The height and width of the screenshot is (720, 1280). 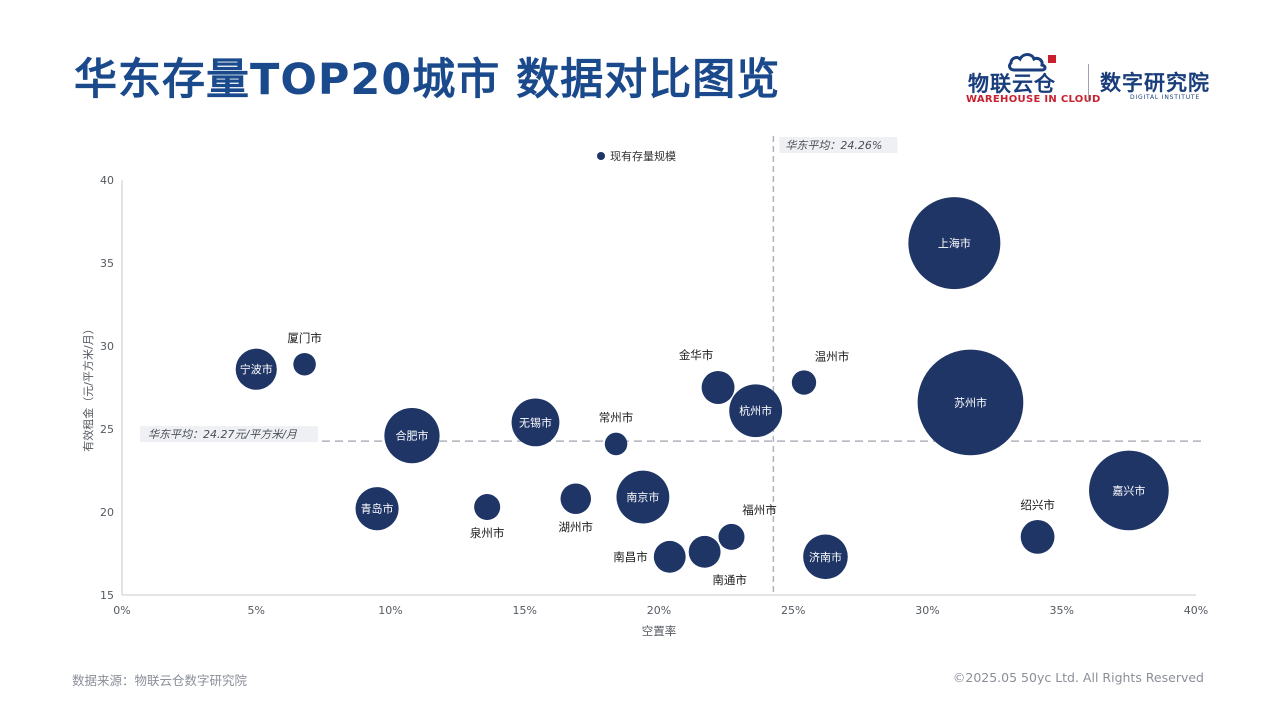 What do you see at coordinates (223, 434) in the screenshot?
I see `rent-average-label: 华东平均：24.27元/平方米/月` at bounding box center [223, 434].